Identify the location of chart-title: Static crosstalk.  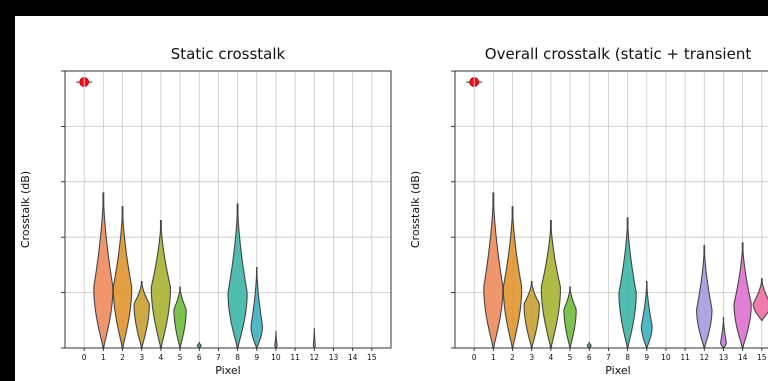
(228, 54).